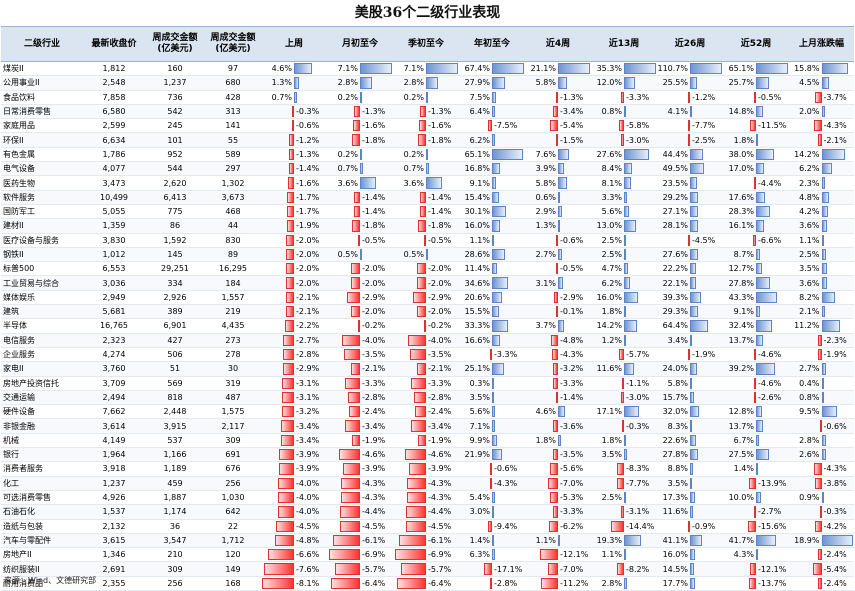  Describe the element at coordinates (821, 97) in the screenshot. I see `pct-cell: -3.7%` at that location.